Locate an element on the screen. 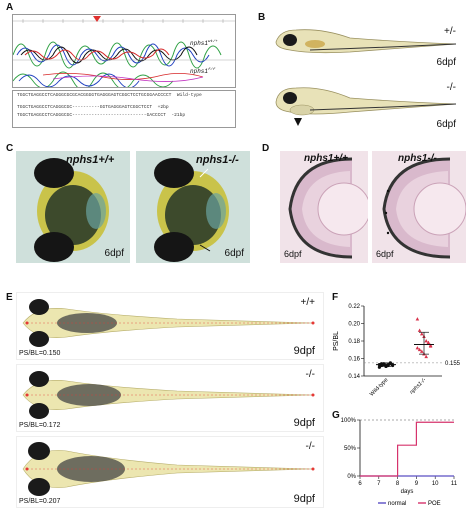 Image resolution: width=474 pixels, height=512 pixels. genotype-bottom: -/- is located at coordinates (451, 87).